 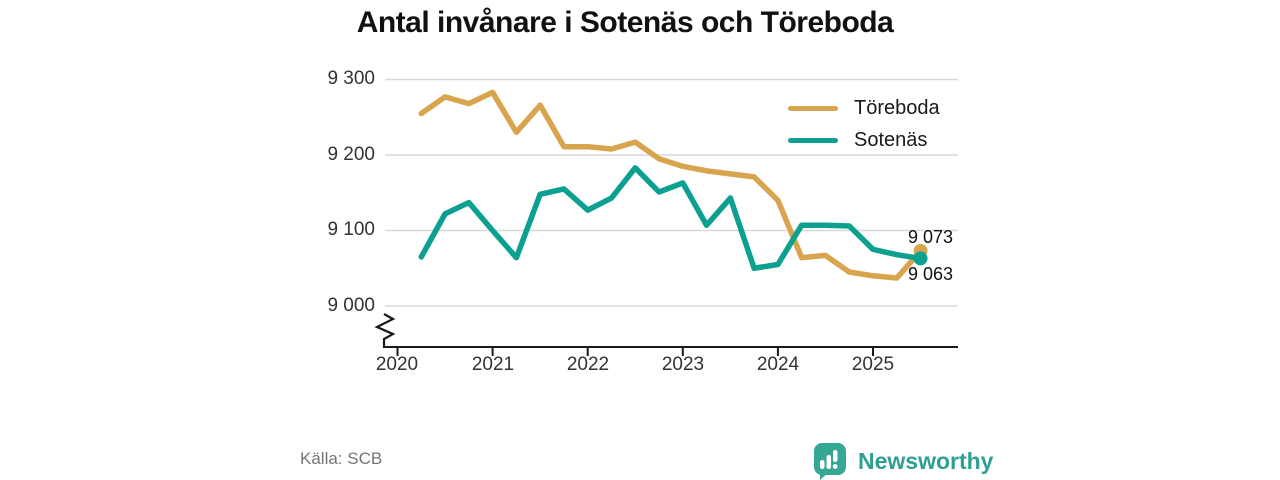 I want to click on chart-title: Antal invånare i Sotenäs och Töreboda, so click(x=625, y=22).